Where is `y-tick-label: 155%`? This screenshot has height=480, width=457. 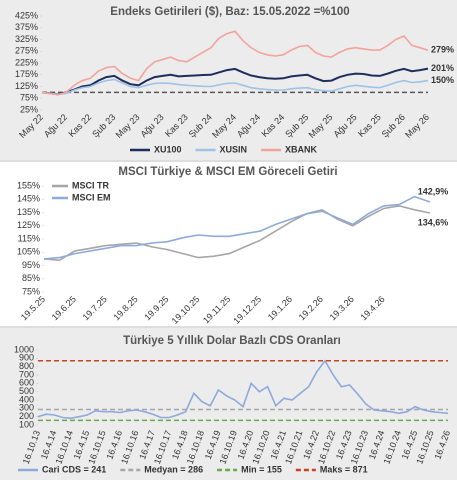
y-tick-label: 155% is located at coordinates (28, 185).